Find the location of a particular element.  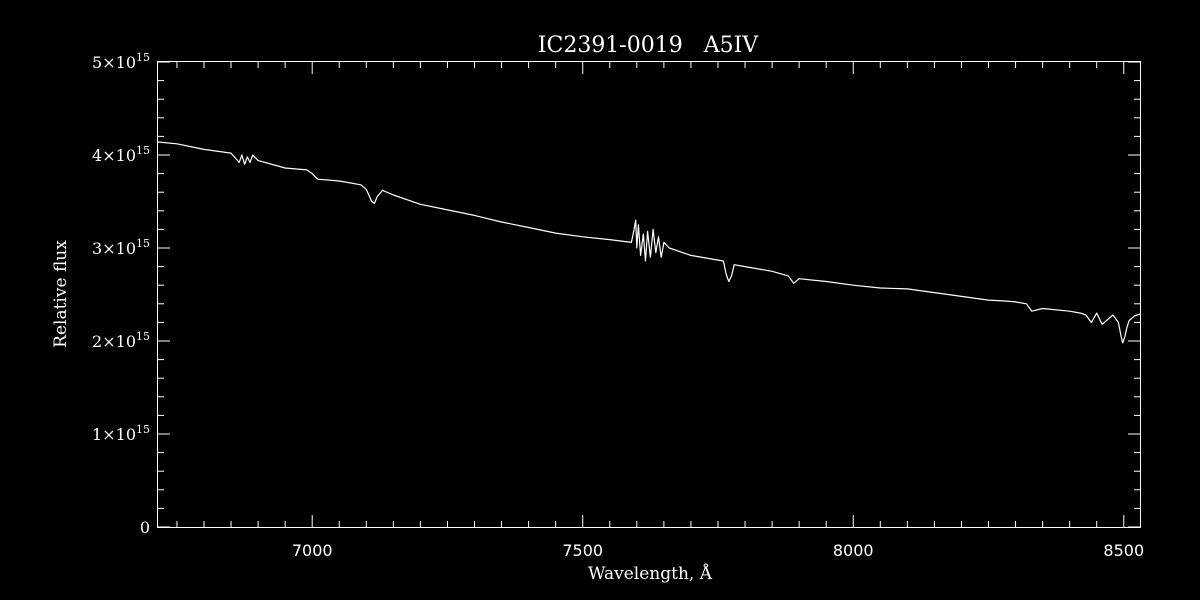

chart-title: IC2391-0019 A5IV is located at coordinates (648, 45).